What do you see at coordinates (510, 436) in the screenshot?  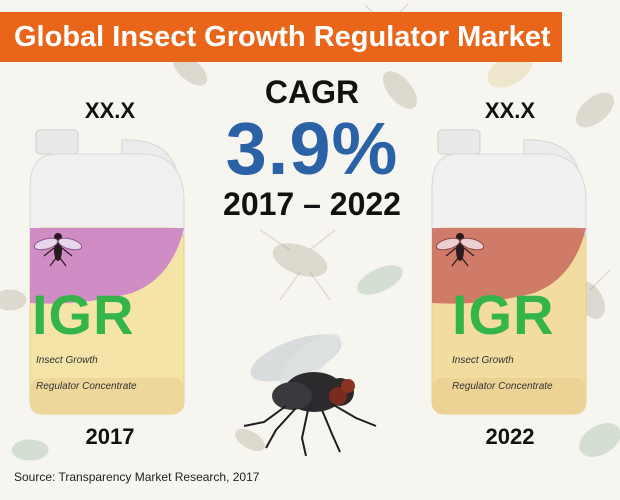 I see `year-2022: 2022` at bounding box center [510, 436].